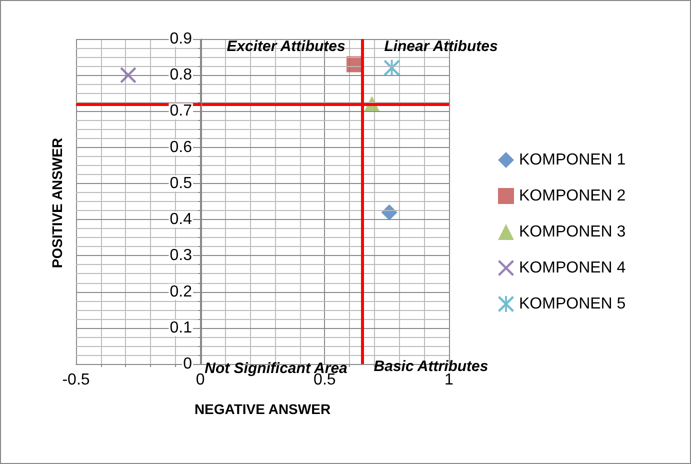 Image resolution: width=691 pixels, height=464 pixels. Describe the element at coordinates (57, 203) in the screenshot. I see `y-axis-title: POSITIVE ANSWER` at that location.